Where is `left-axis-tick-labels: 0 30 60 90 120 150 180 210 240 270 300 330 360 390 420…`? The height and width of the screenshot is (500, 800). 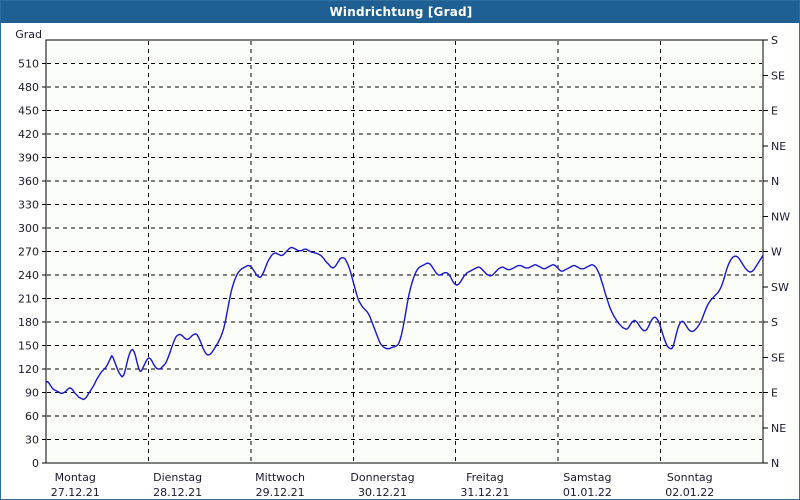
left-axis-tick-labels: 0 30 60 90 120 150 180 210 240 270 300 330 360 390 420… is located at coordinates (28, 264).